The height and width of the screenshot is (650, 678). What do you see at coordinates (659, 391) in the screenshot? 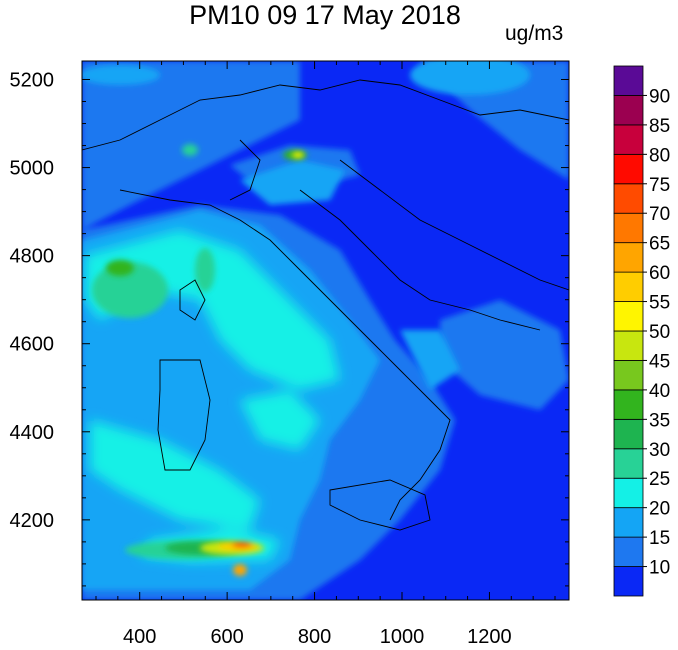
I see `colorbar-label: 40` at bounding box center [659, 391].